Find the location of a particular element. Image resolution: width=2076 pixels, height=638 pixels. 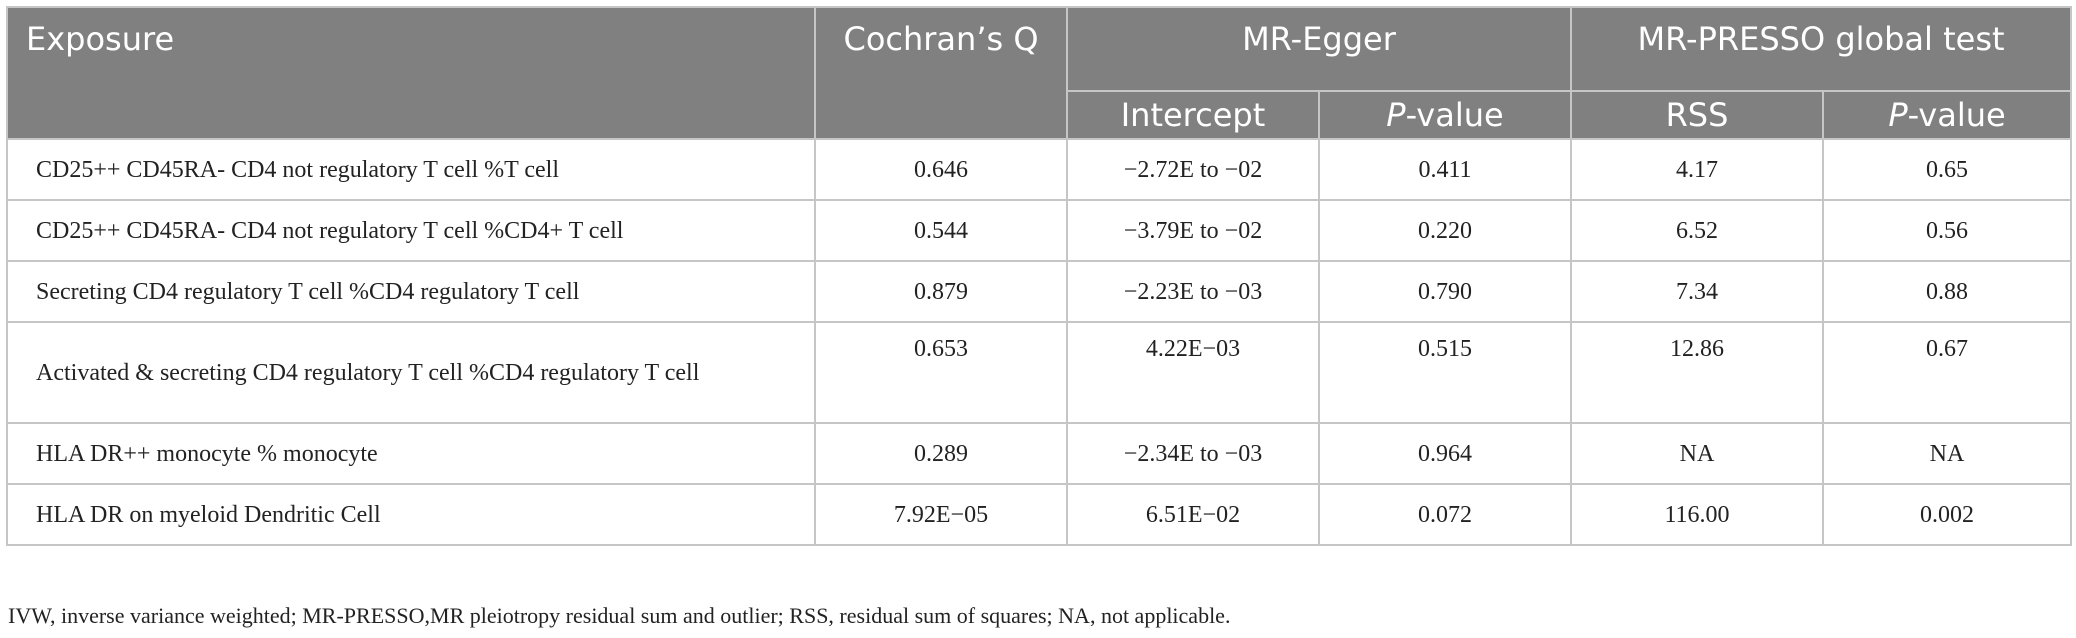

header-rss: RSS is located at coordinates (1697, 115).